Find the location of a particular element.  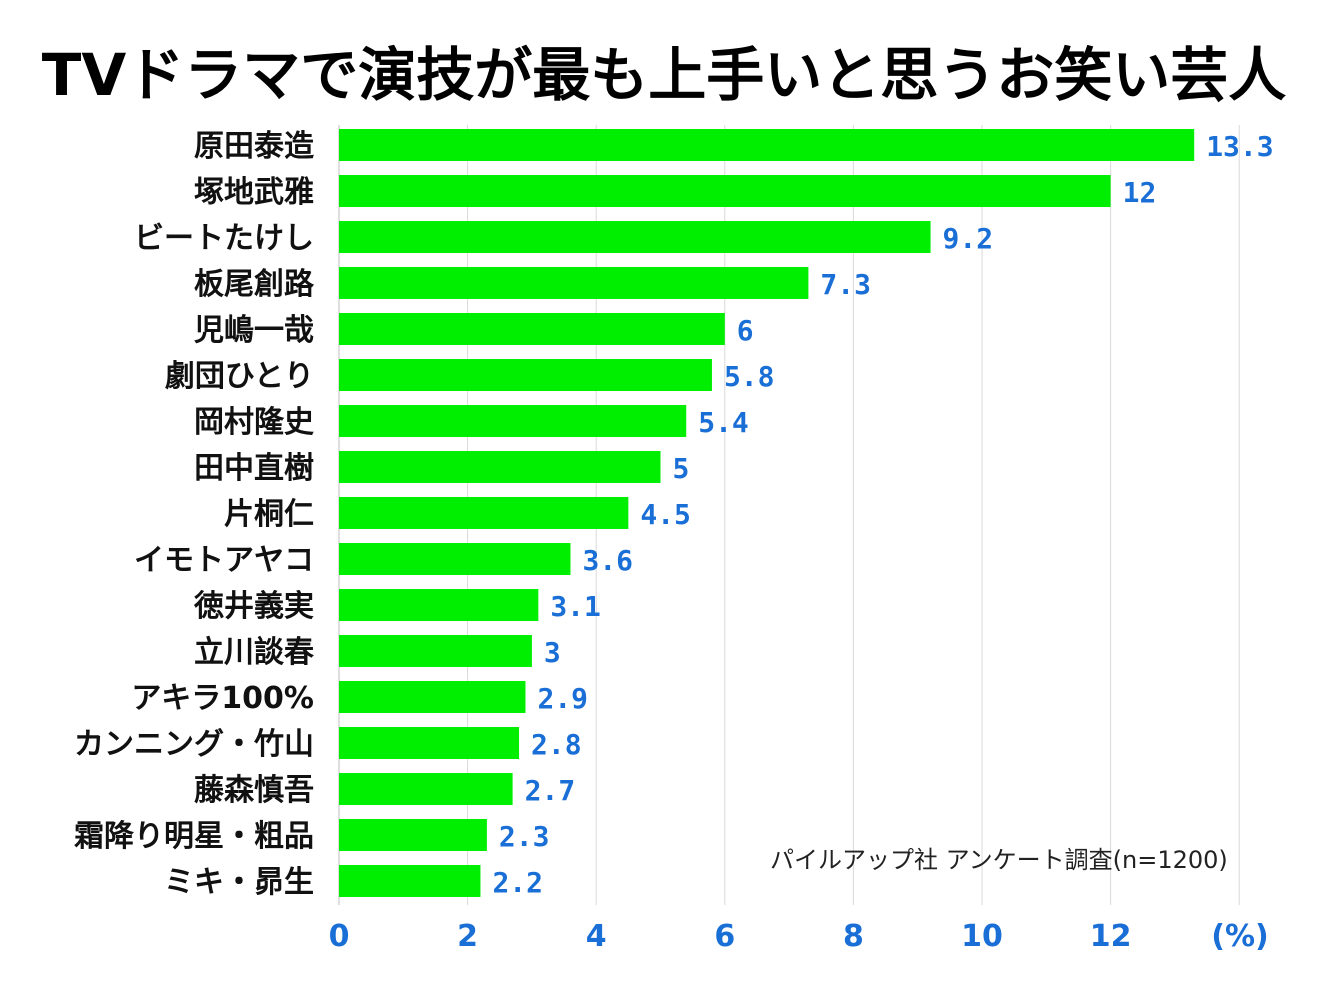

x-tick-label: 2 is located at coordinates (467, 936).